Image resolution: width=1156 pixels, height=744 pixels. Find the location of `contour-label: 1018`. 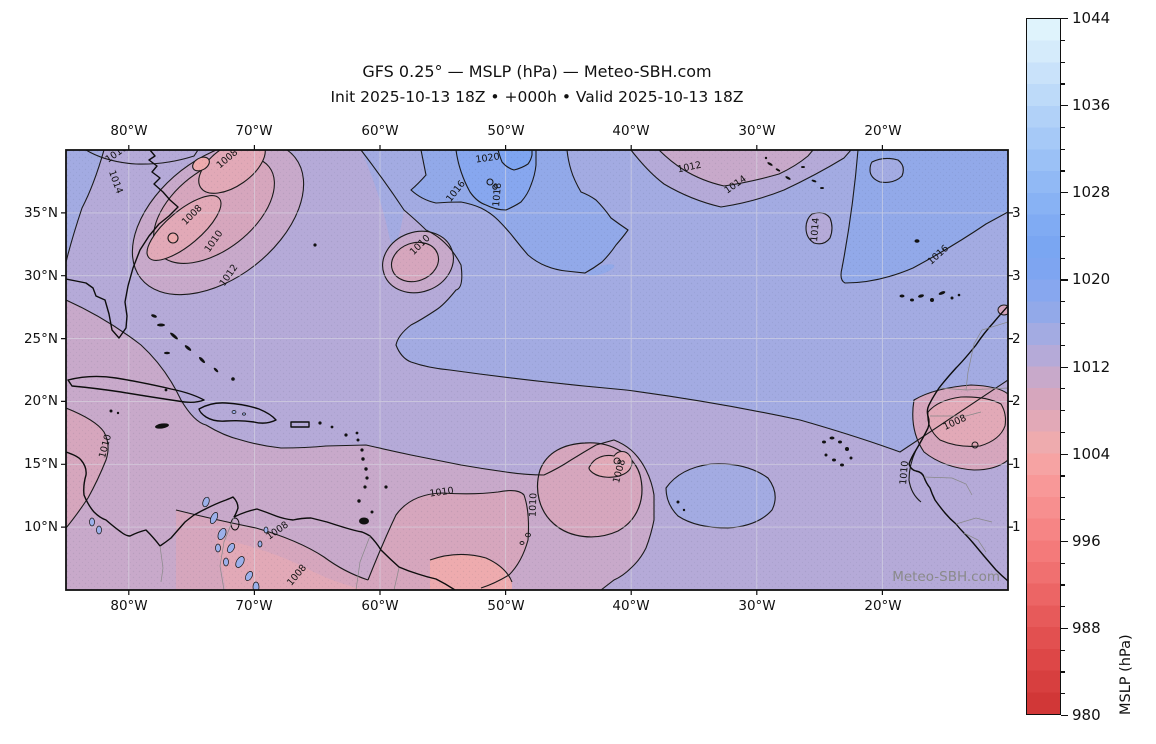

contour-label: 1018 is located at coordinates (497, 194).